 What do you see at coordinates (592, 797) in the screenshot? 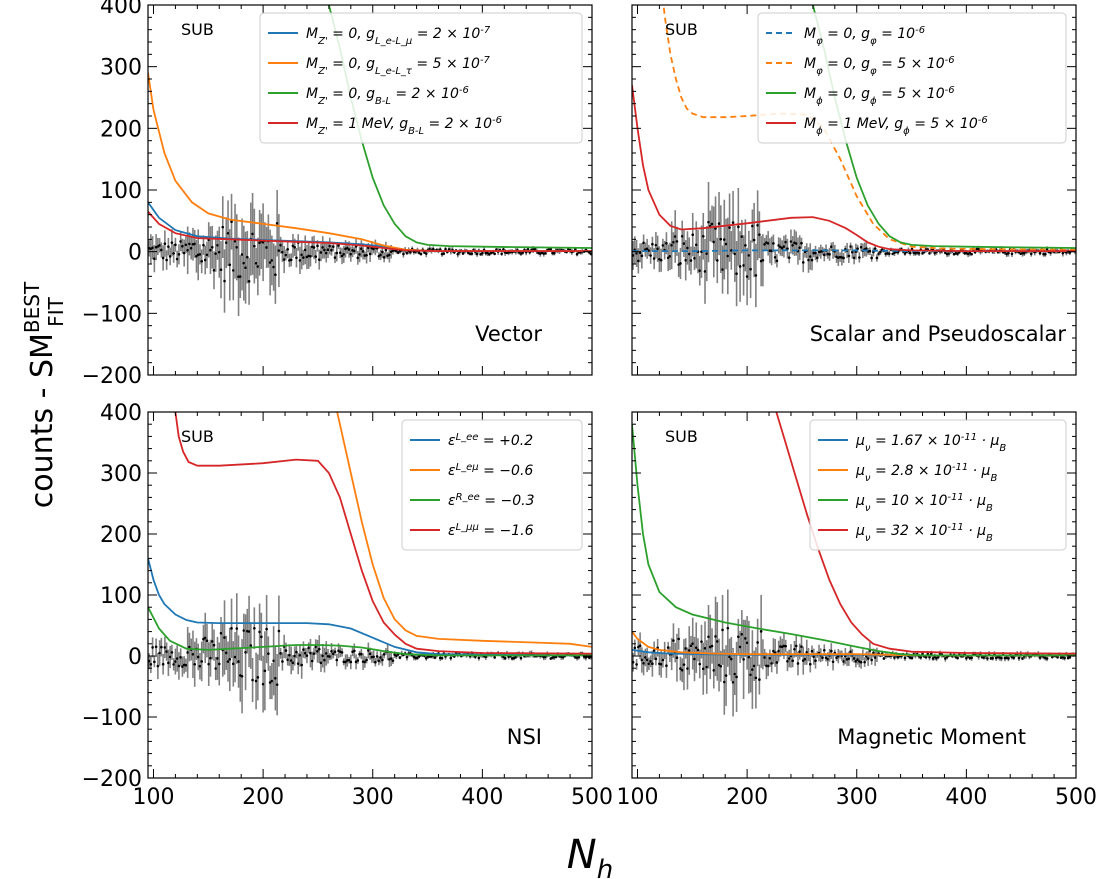
I see `x-tick-label: 500` at bounding box center [592, 797].